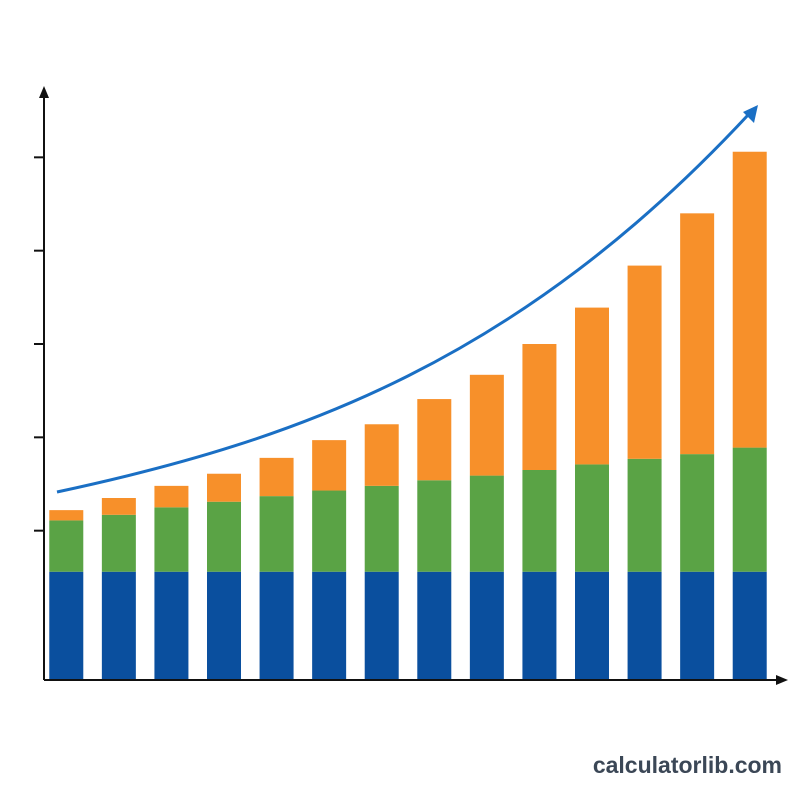 This screenshot has width=800, height=800. What do you see at coordinates (750, 114) in the screenshot?
I see `trend-arrow-head` at bounding box center [750, 114].